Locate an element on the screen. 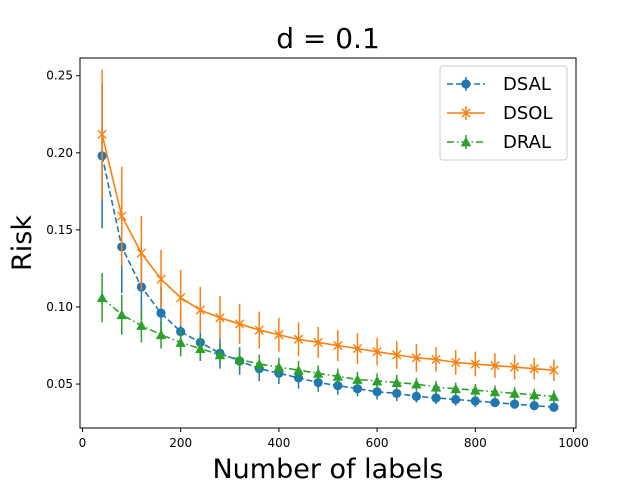 This screenshot has height=480, width=640. legend-marker-dsal is located at coordinates (466, 84).